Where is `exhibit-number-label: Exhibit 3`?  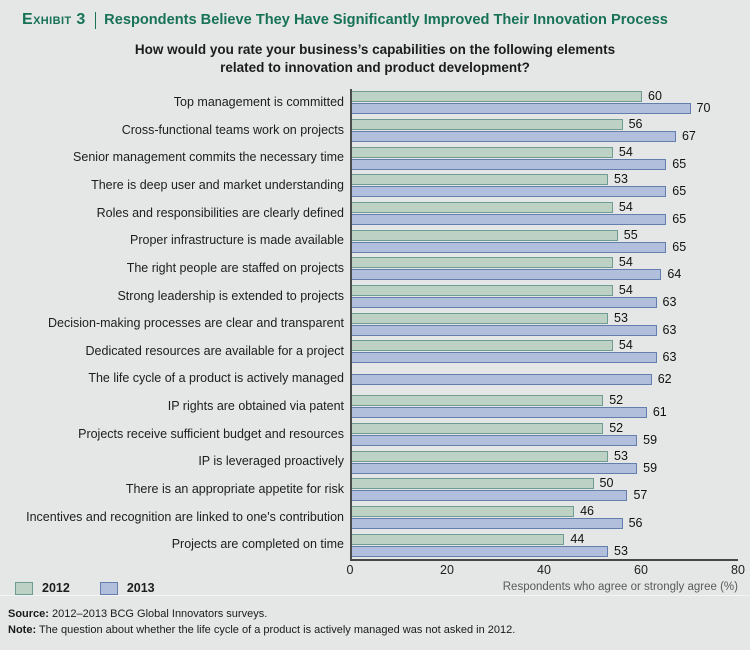 exhibit-number-label: Exhibit 3 is located at coordinates (54, 19).